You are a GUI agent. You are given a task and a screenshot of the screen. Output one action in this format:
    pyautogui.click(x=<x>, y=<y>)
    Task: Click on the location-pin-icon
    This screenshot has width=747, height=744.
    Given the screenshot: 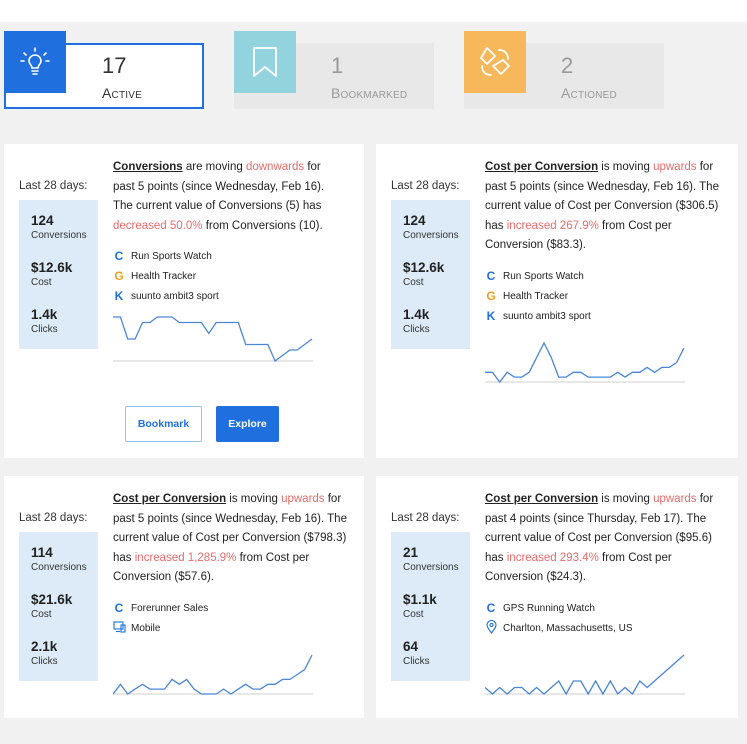 What is the action you would take?
    pyautogui.click(x=491, y=628)
    